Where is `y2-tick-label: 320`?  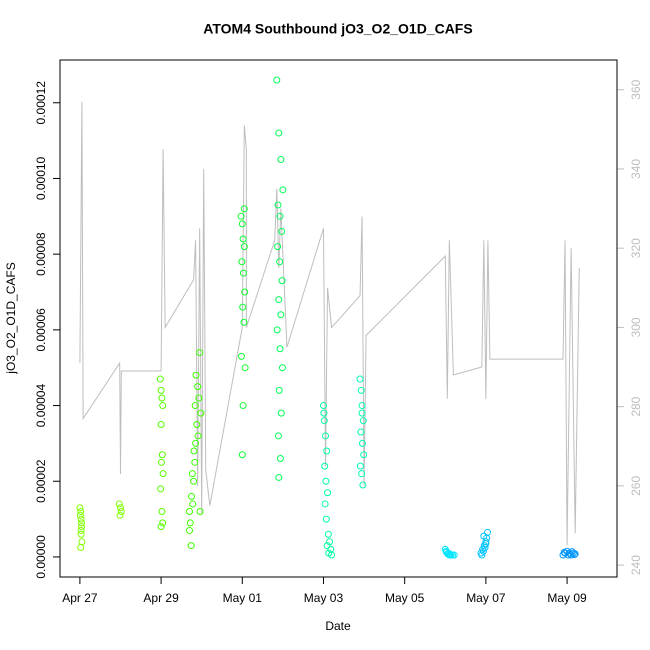 y2-tick-label: 320 is located at coordinates (636, 248).